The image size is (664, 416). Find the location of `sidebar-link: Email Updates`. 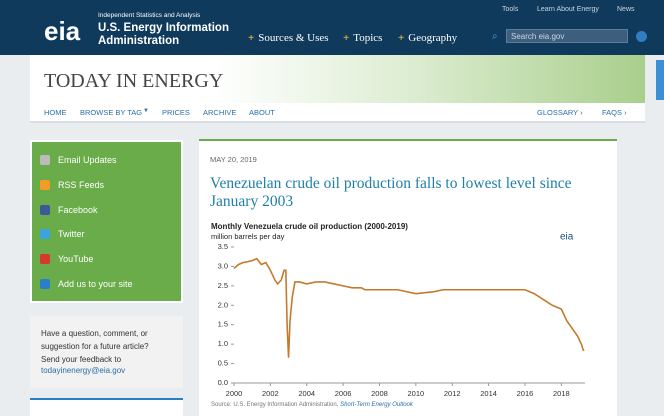

sidebar-link: Email Updates is located at coordinates (87, 160).